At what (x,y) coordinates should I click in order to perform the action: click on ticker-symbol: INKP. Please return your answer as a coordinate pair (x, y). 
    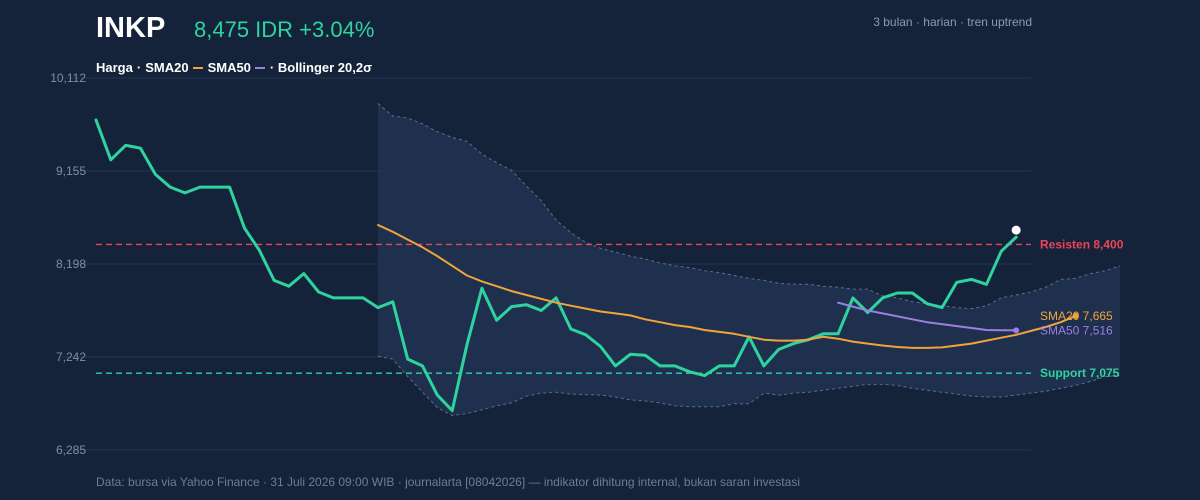
    Looking at the image, I should click on (131, 28).